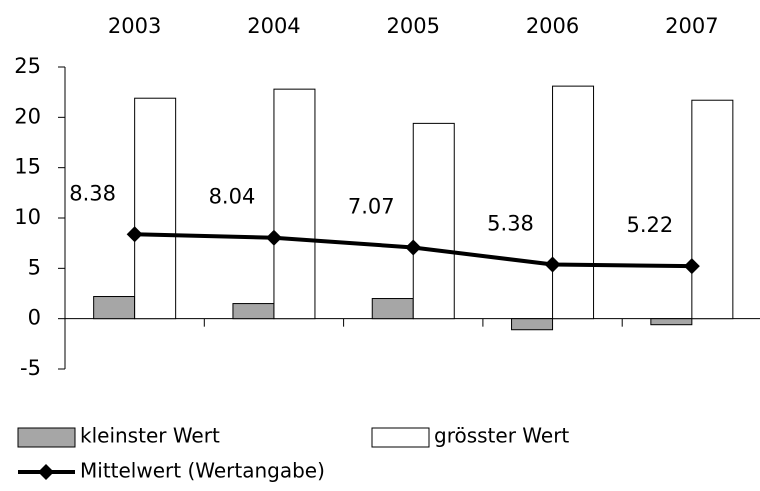  I want to click on legend-label: Mittelwert (Wertangabe), so click(202, 471).